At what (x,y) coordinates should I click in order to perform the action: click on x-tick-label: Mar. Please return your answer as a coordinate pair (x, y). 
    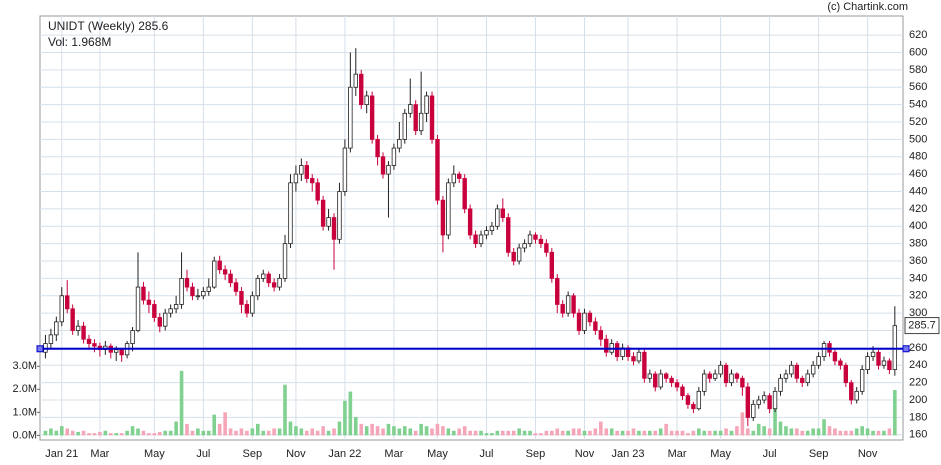
    Looking at the image, I should click on (677, 454).